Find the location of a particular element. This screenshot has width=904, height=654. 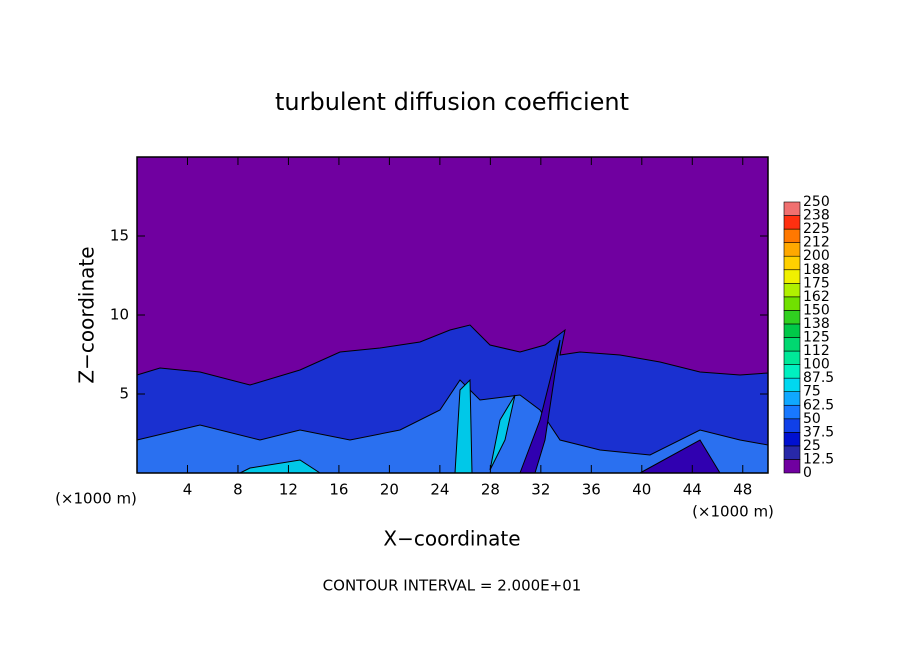

colorbar-label: 175 is located at coordinates (816, 283).